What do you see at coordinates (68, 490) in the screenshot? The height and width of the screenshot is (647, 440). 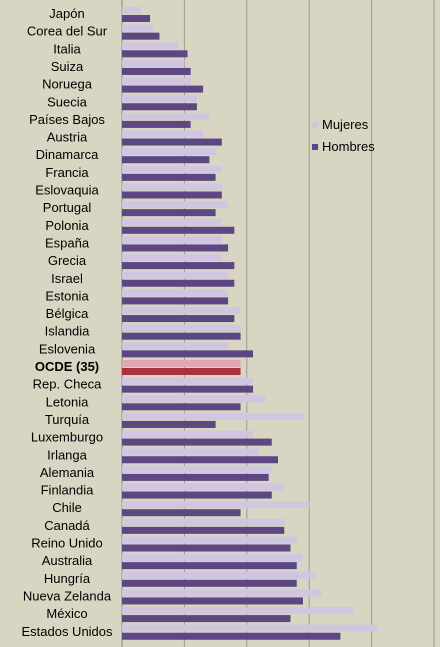 I see `category-label: Finlandia` at bounding box center [68, 490].